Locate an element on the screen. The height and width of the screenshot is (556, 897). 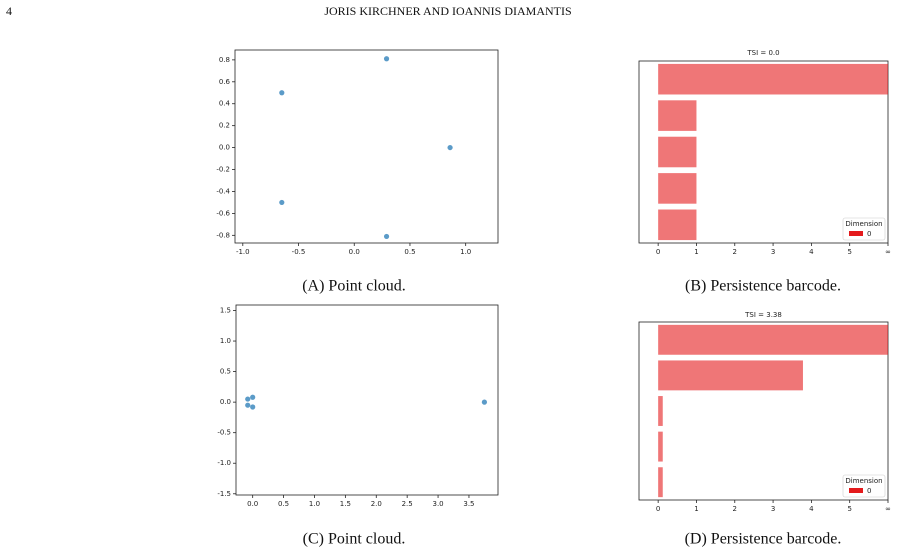
chart-title: TSI = 3.38 is located at coordinates (763, 315).